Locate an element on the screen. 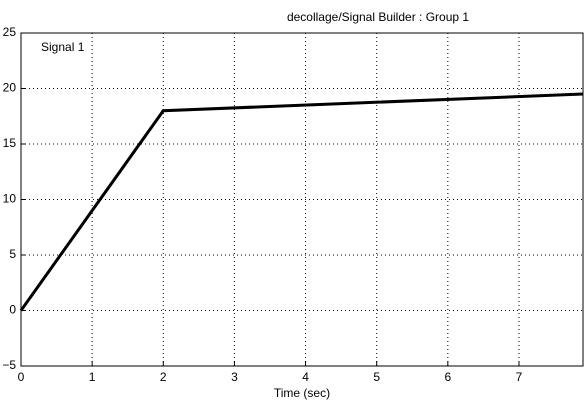 The height and width of the screenshot is (405, 588). signal-label: Signal 1 is located at coordinates (63, 47).